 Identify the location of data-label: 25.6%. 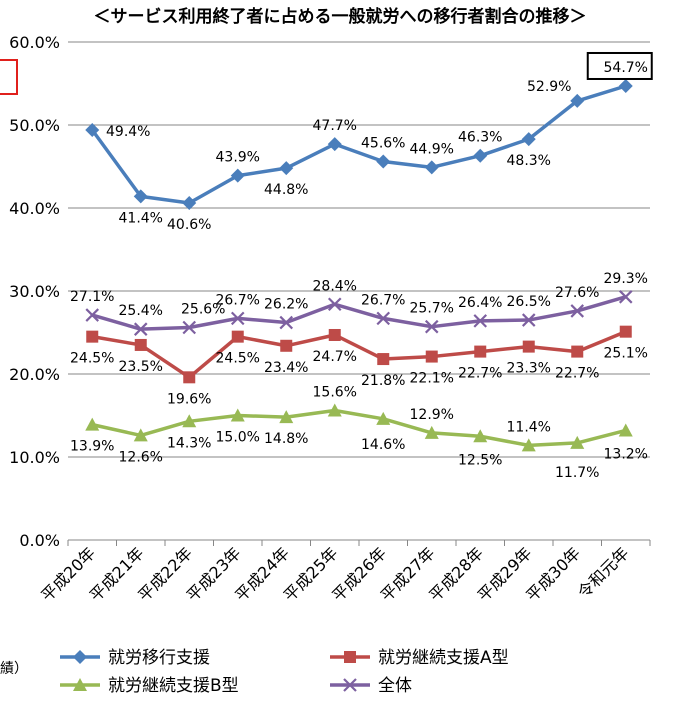
(203, 310).